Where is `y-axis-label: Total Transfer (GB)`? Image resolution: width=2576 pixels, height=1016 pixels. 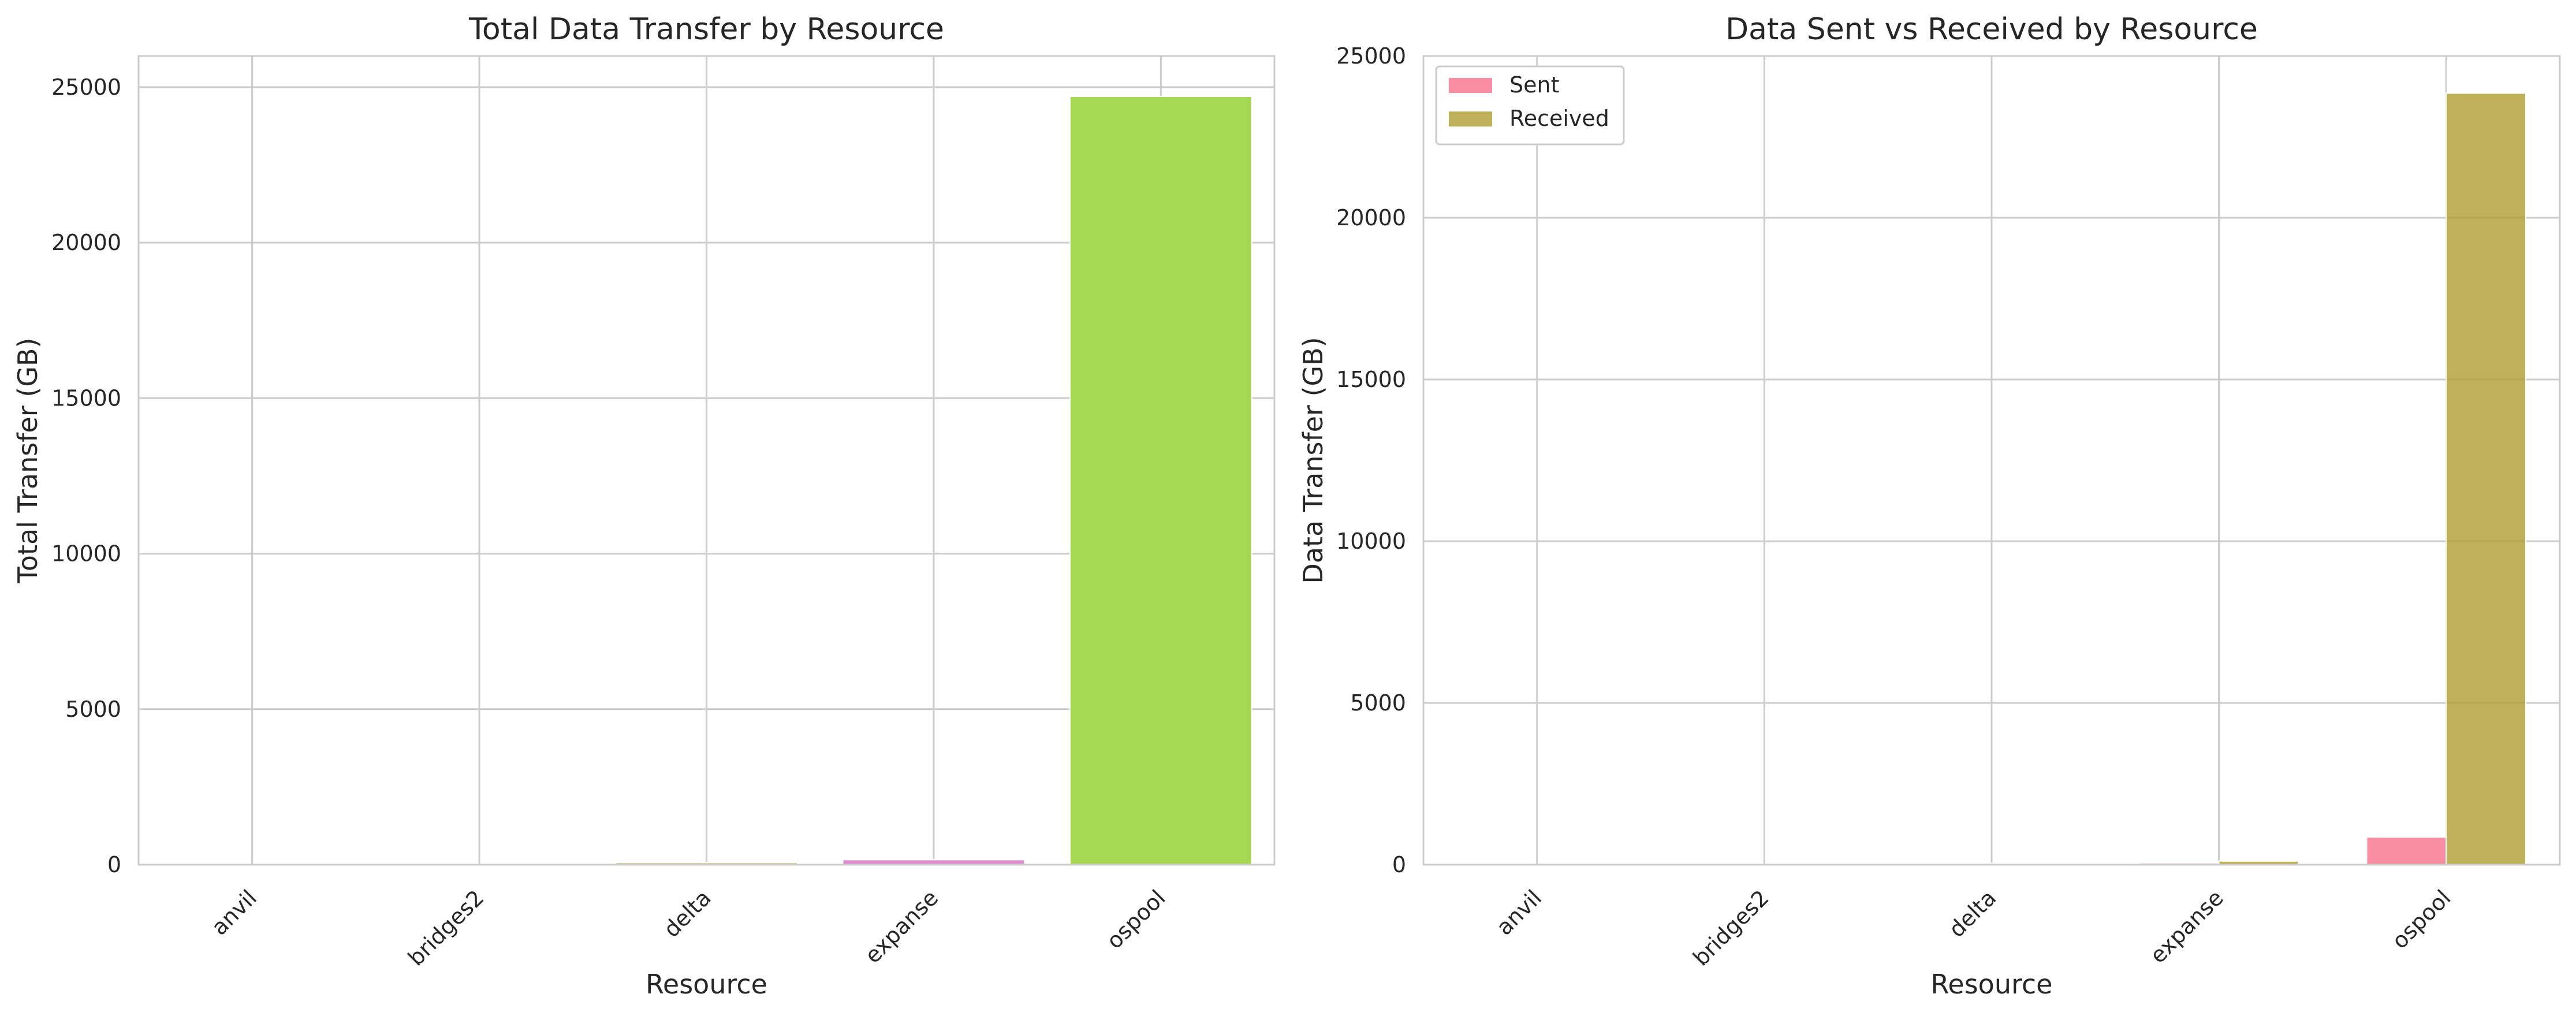 y-axis-label: Total Transfer (GB) is located at coordinates (27, 461).